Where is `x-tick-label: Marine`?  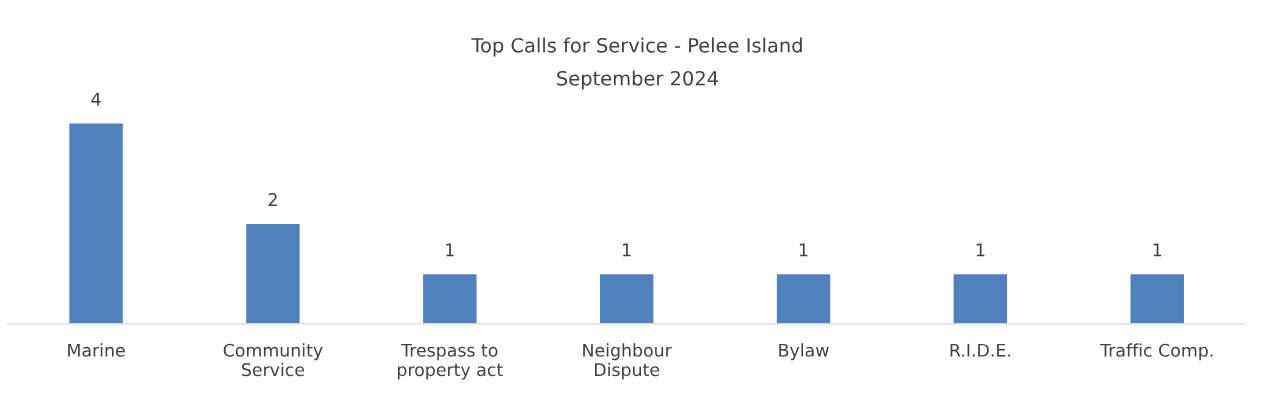 x-tick-label: Marine is located at coordinates (96, 350).